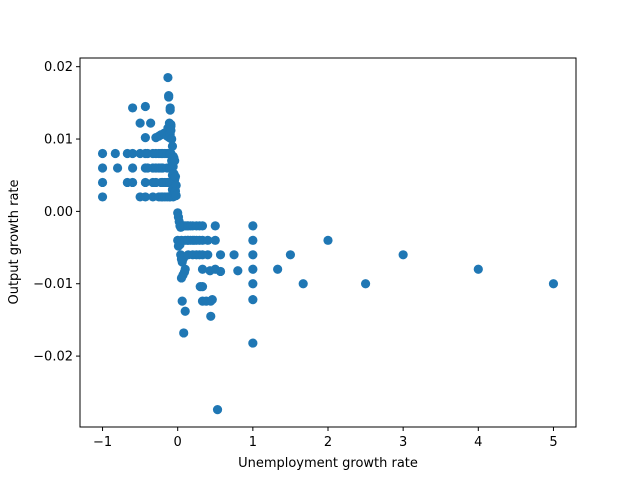 This screenshot has height=480, width=640. I want to click on x-tick-label-5: 4, so click(478, 442).